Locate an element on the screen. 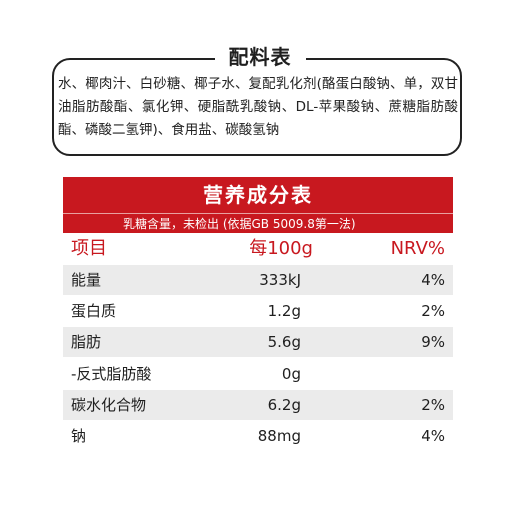 Image resolution: width=520 pixels, height=520 pixels. table-row-trans-fat: -反式脂肪酸 0g is located at coordinates (258, 374).